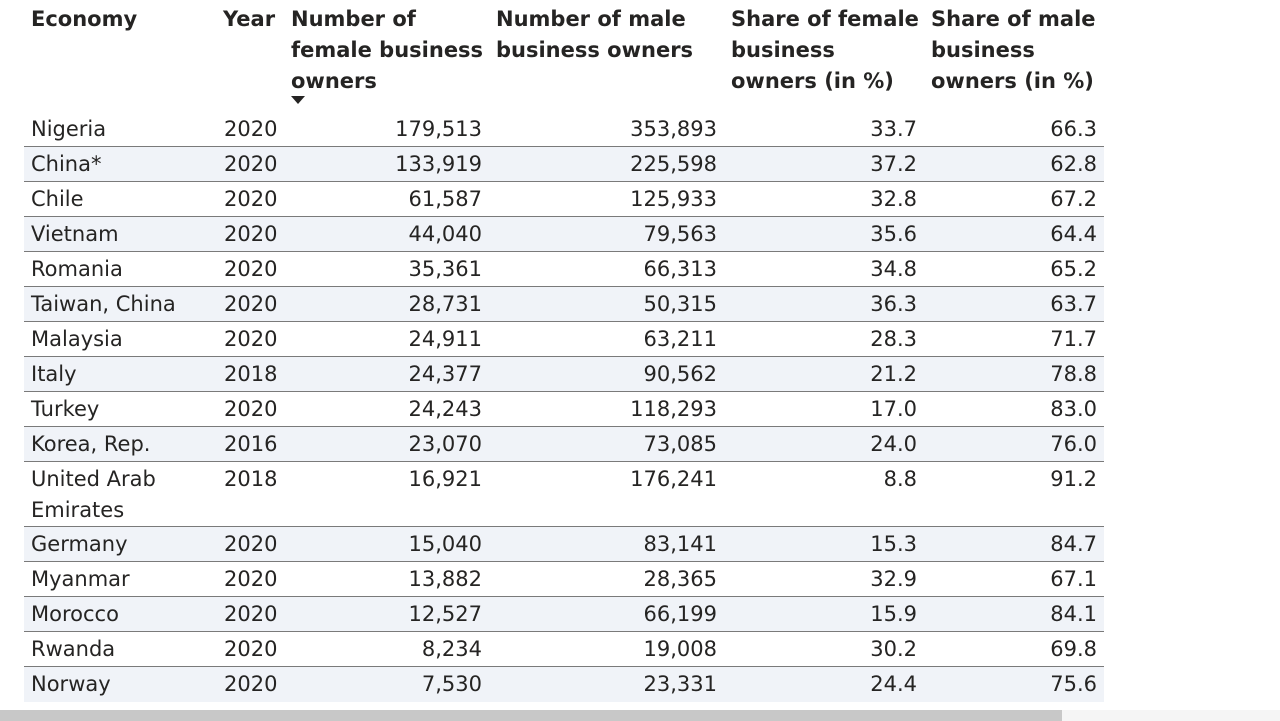 This screenshot has height=721, width=1280. I want to click on cell-female-count: 16,921, so click(445, 479).